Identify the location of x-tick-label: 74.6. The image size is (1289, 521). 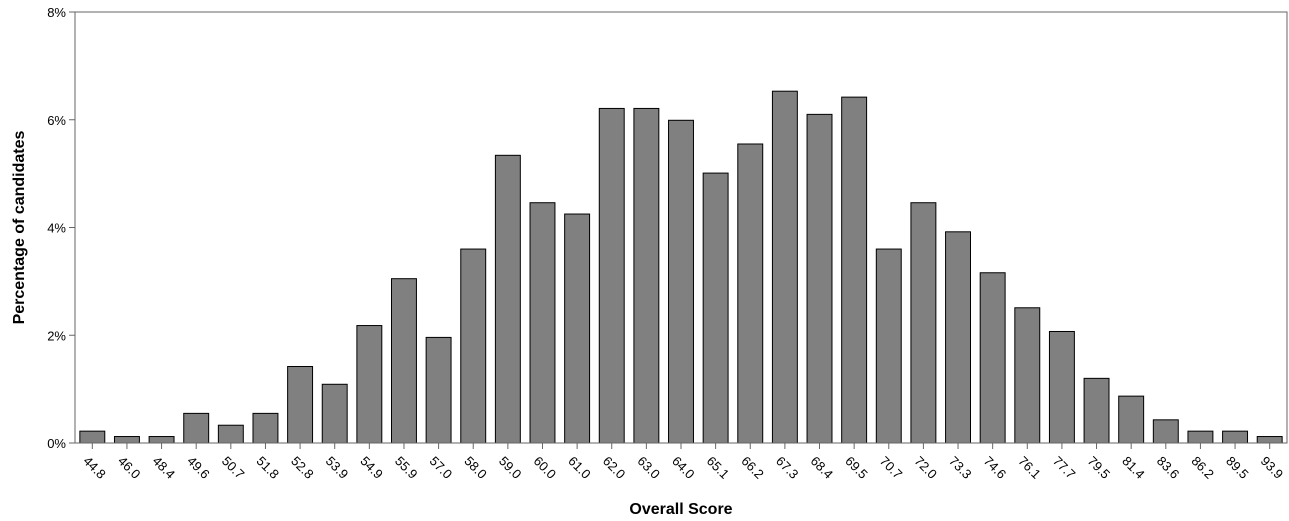
(995, 467).